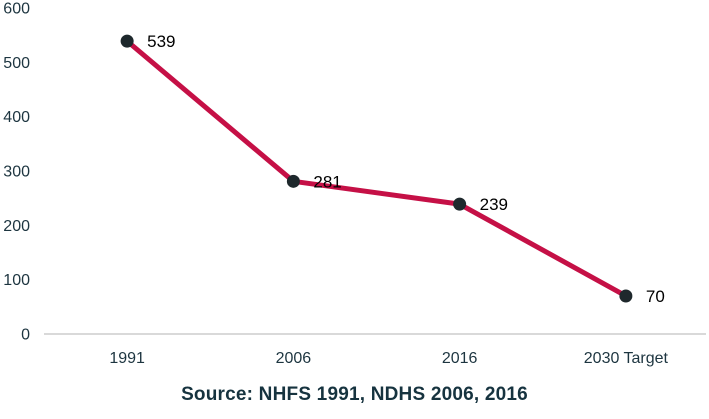 The width and height of the screenshot is (709, 419). What do you see at coordinates (161, 41) in the screenshot?
I see `data-label: 539` at bounding box center [161, 41].